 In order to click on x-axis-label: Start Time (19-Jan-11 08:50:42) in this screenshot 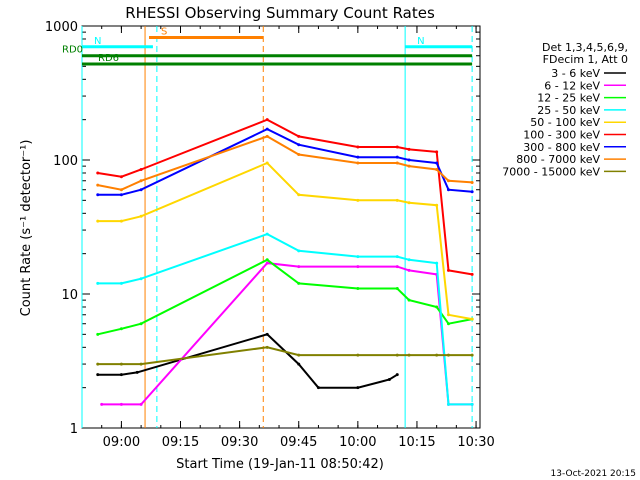, I will do `click(280, 464)`.